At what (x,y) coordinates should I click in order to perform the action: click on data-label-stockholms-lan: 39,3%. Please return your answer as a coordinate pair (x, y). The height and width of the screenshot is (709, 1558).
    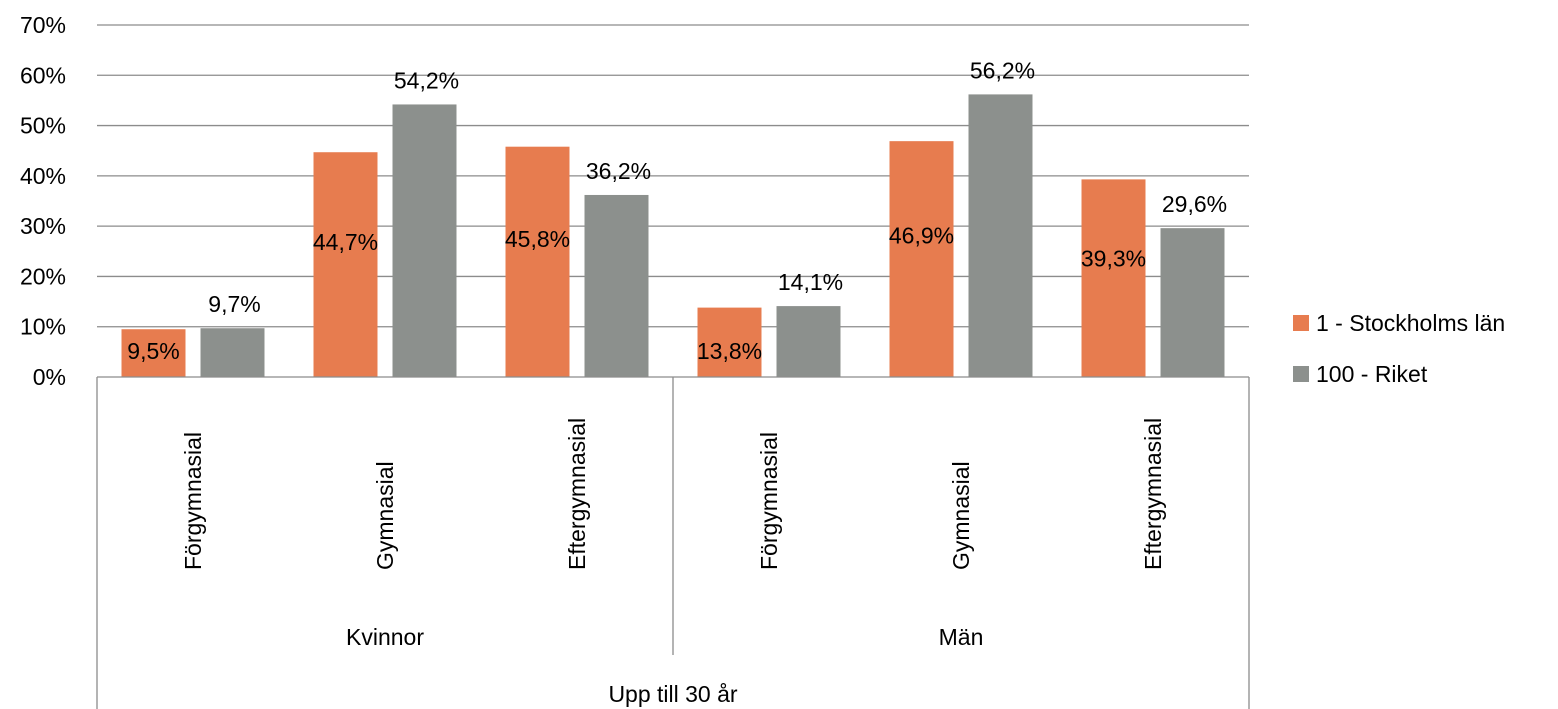
    Looking at the image, I should click on (1113, 258).